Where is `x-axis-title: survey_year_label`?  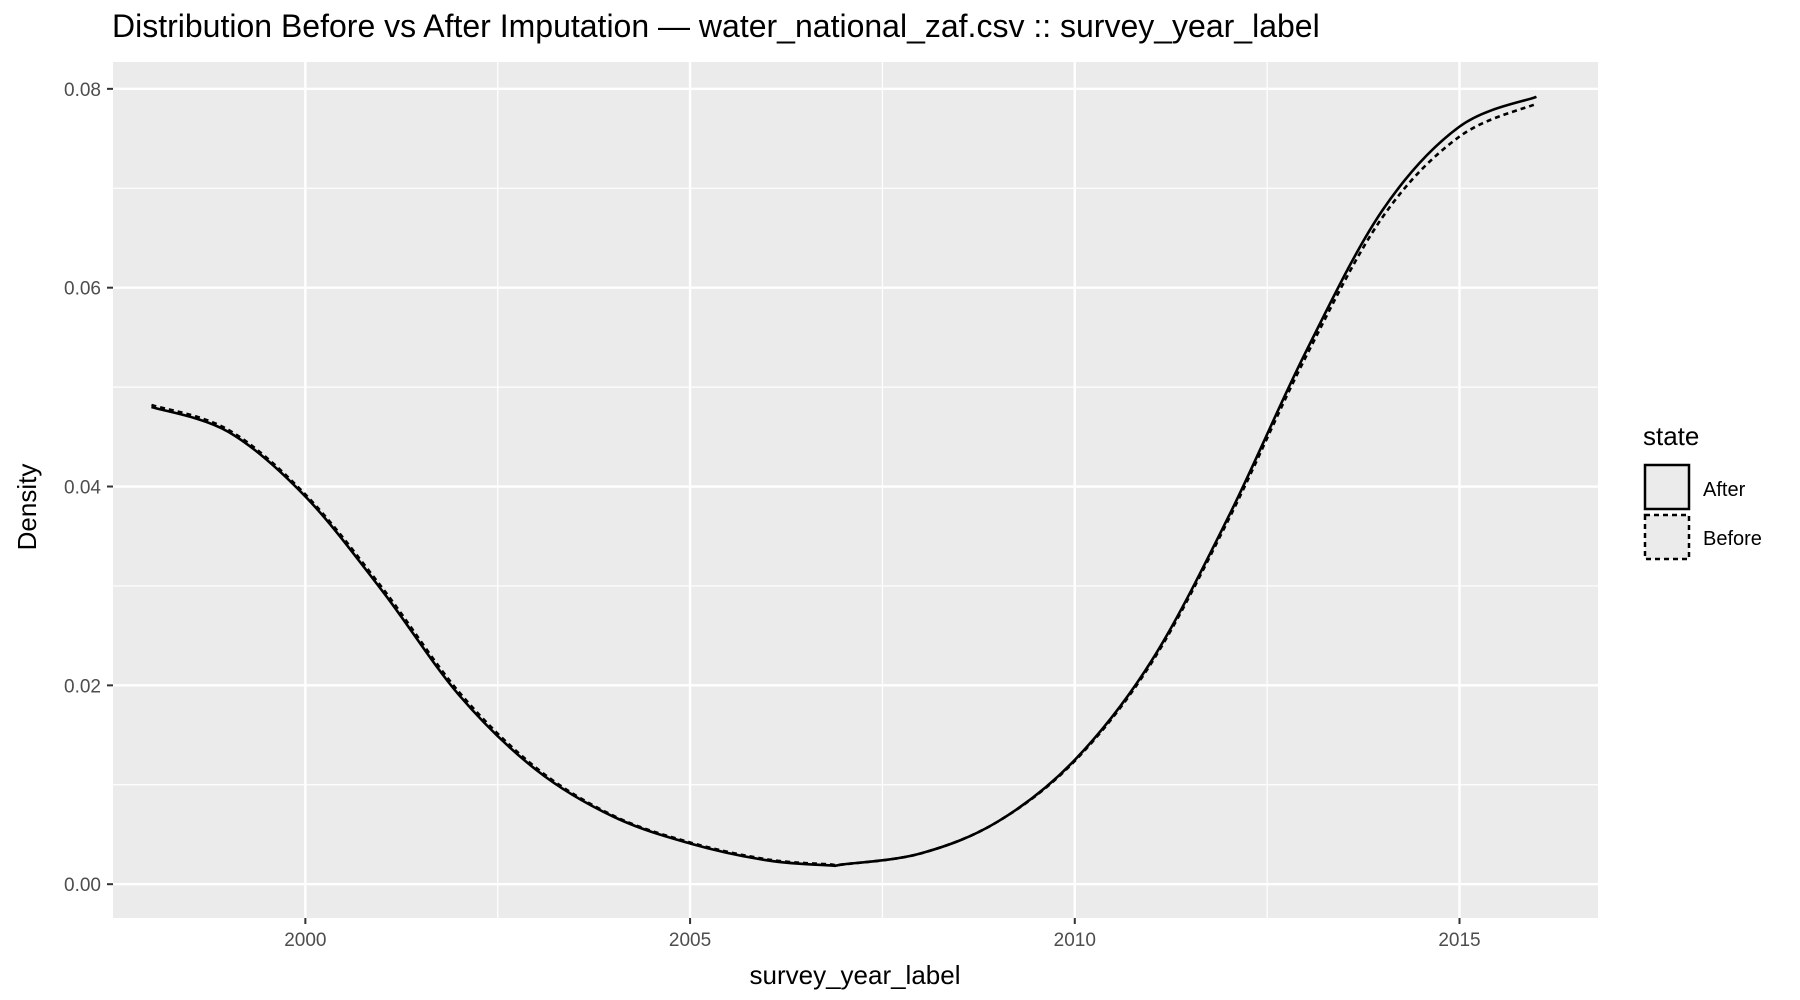 x-axis-title: survey_year_label is located at coordinates (854, 975).